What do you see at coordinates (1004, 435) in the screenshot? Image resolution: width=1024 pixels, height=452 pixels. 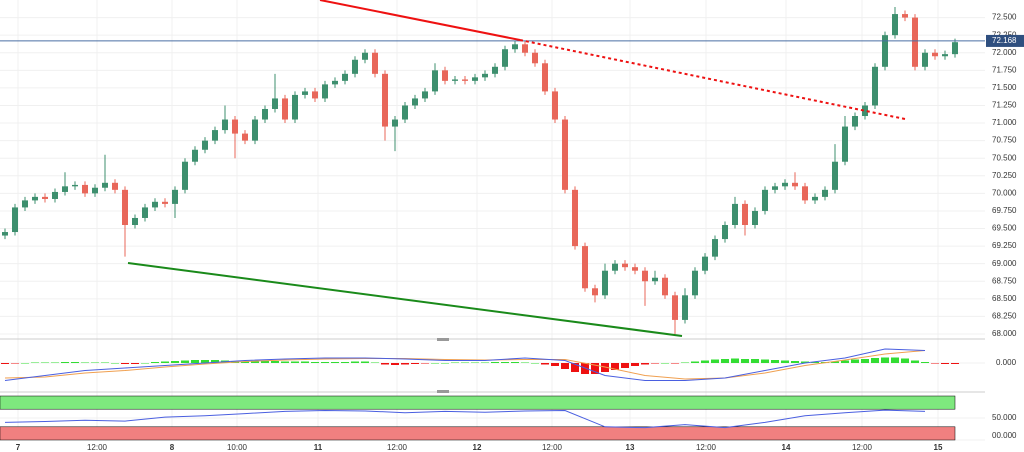 I see `y-tick-label: 00.000` at bounding box center [1004, 435].